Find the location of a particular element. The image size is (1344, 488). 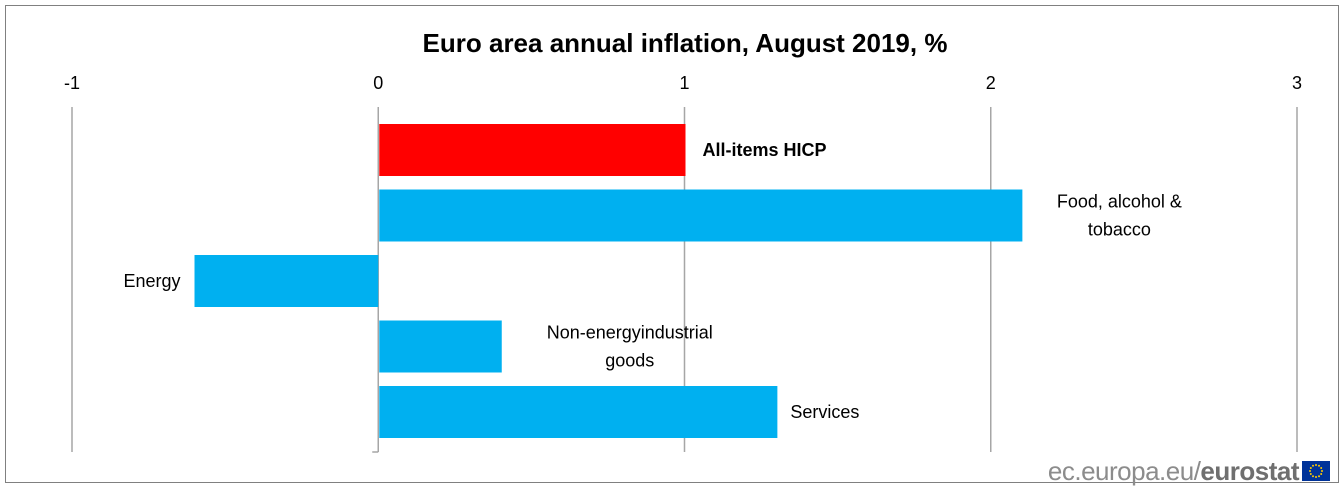

x-tick-label: 1 is located at coordinates (684, 83).